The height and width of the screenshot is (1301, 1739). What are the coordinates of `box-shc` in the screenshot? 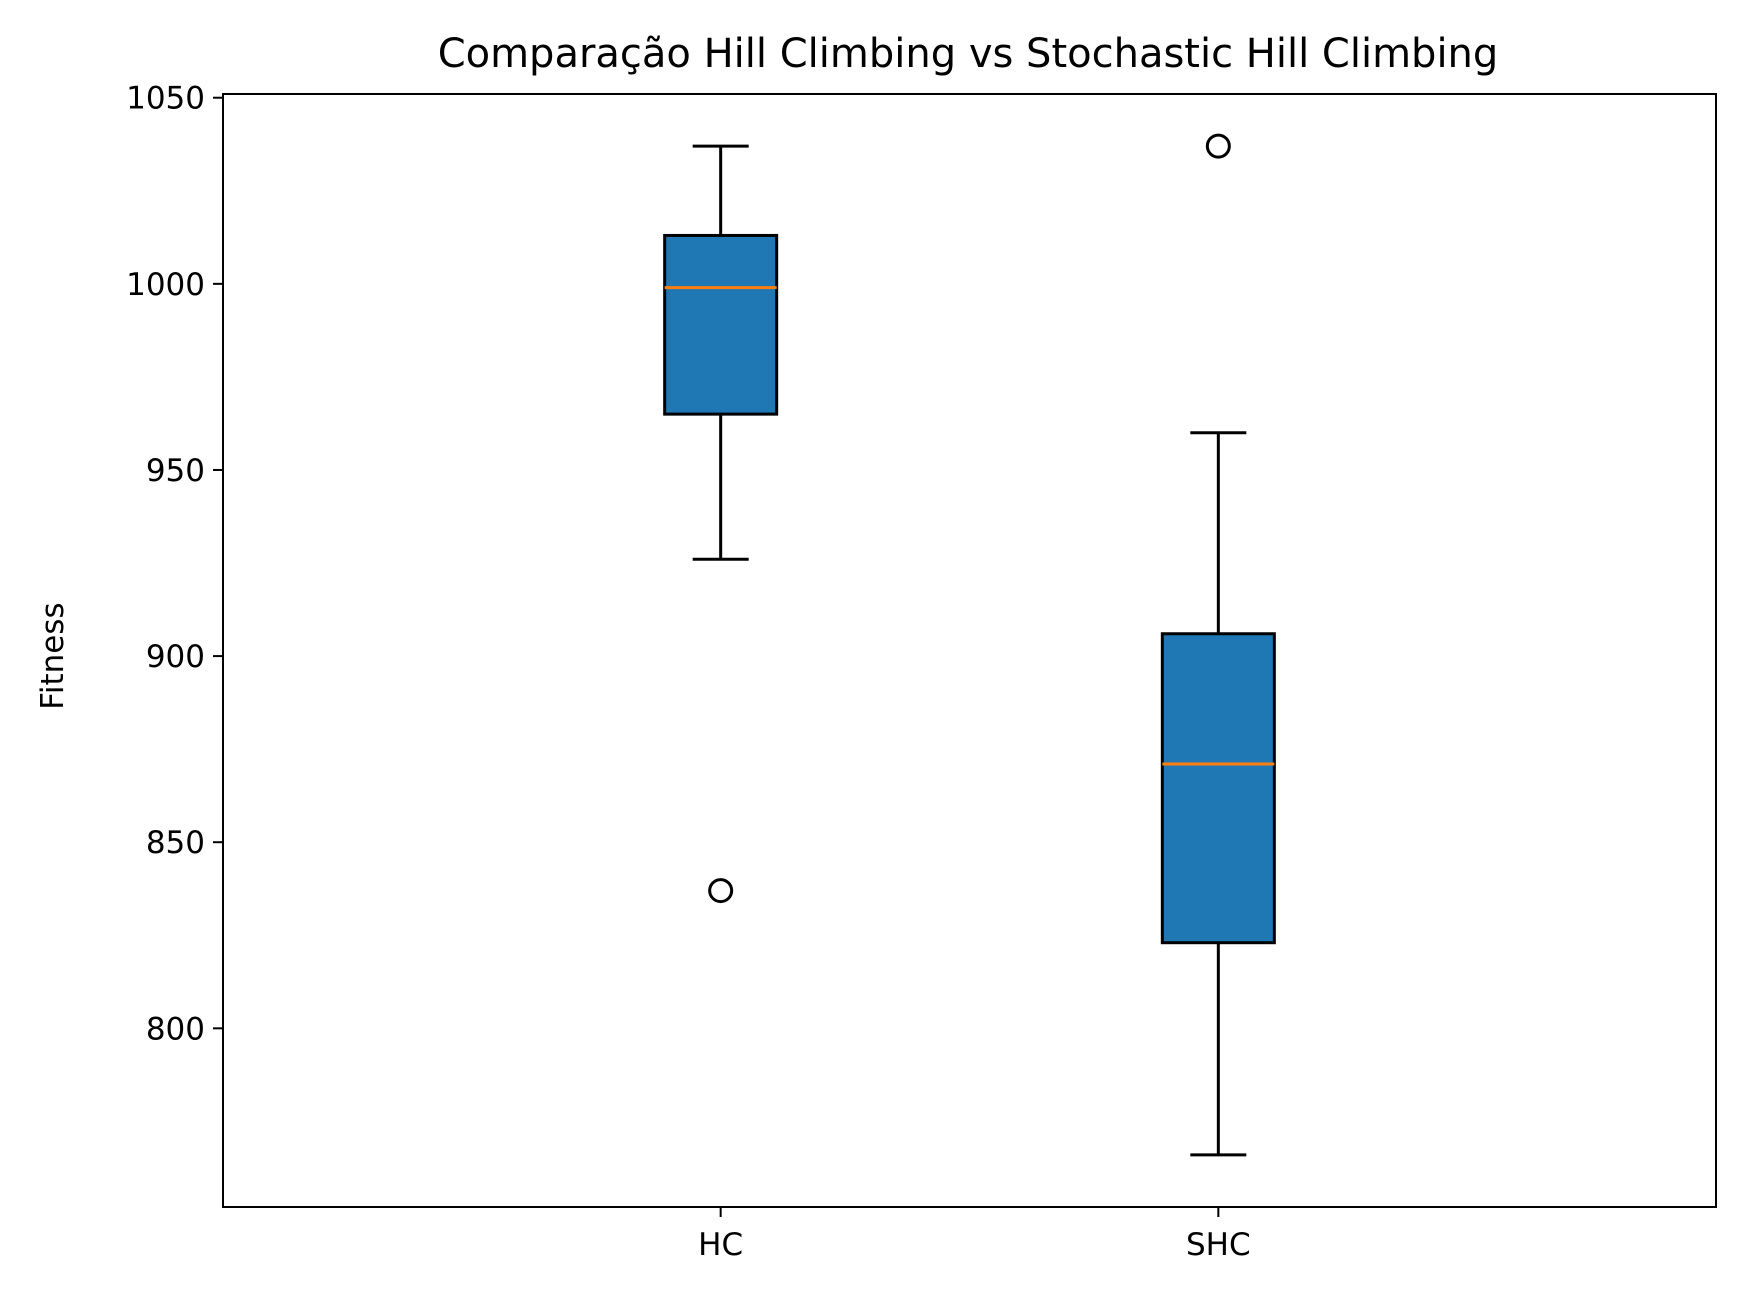 It's located at (1218, 788).